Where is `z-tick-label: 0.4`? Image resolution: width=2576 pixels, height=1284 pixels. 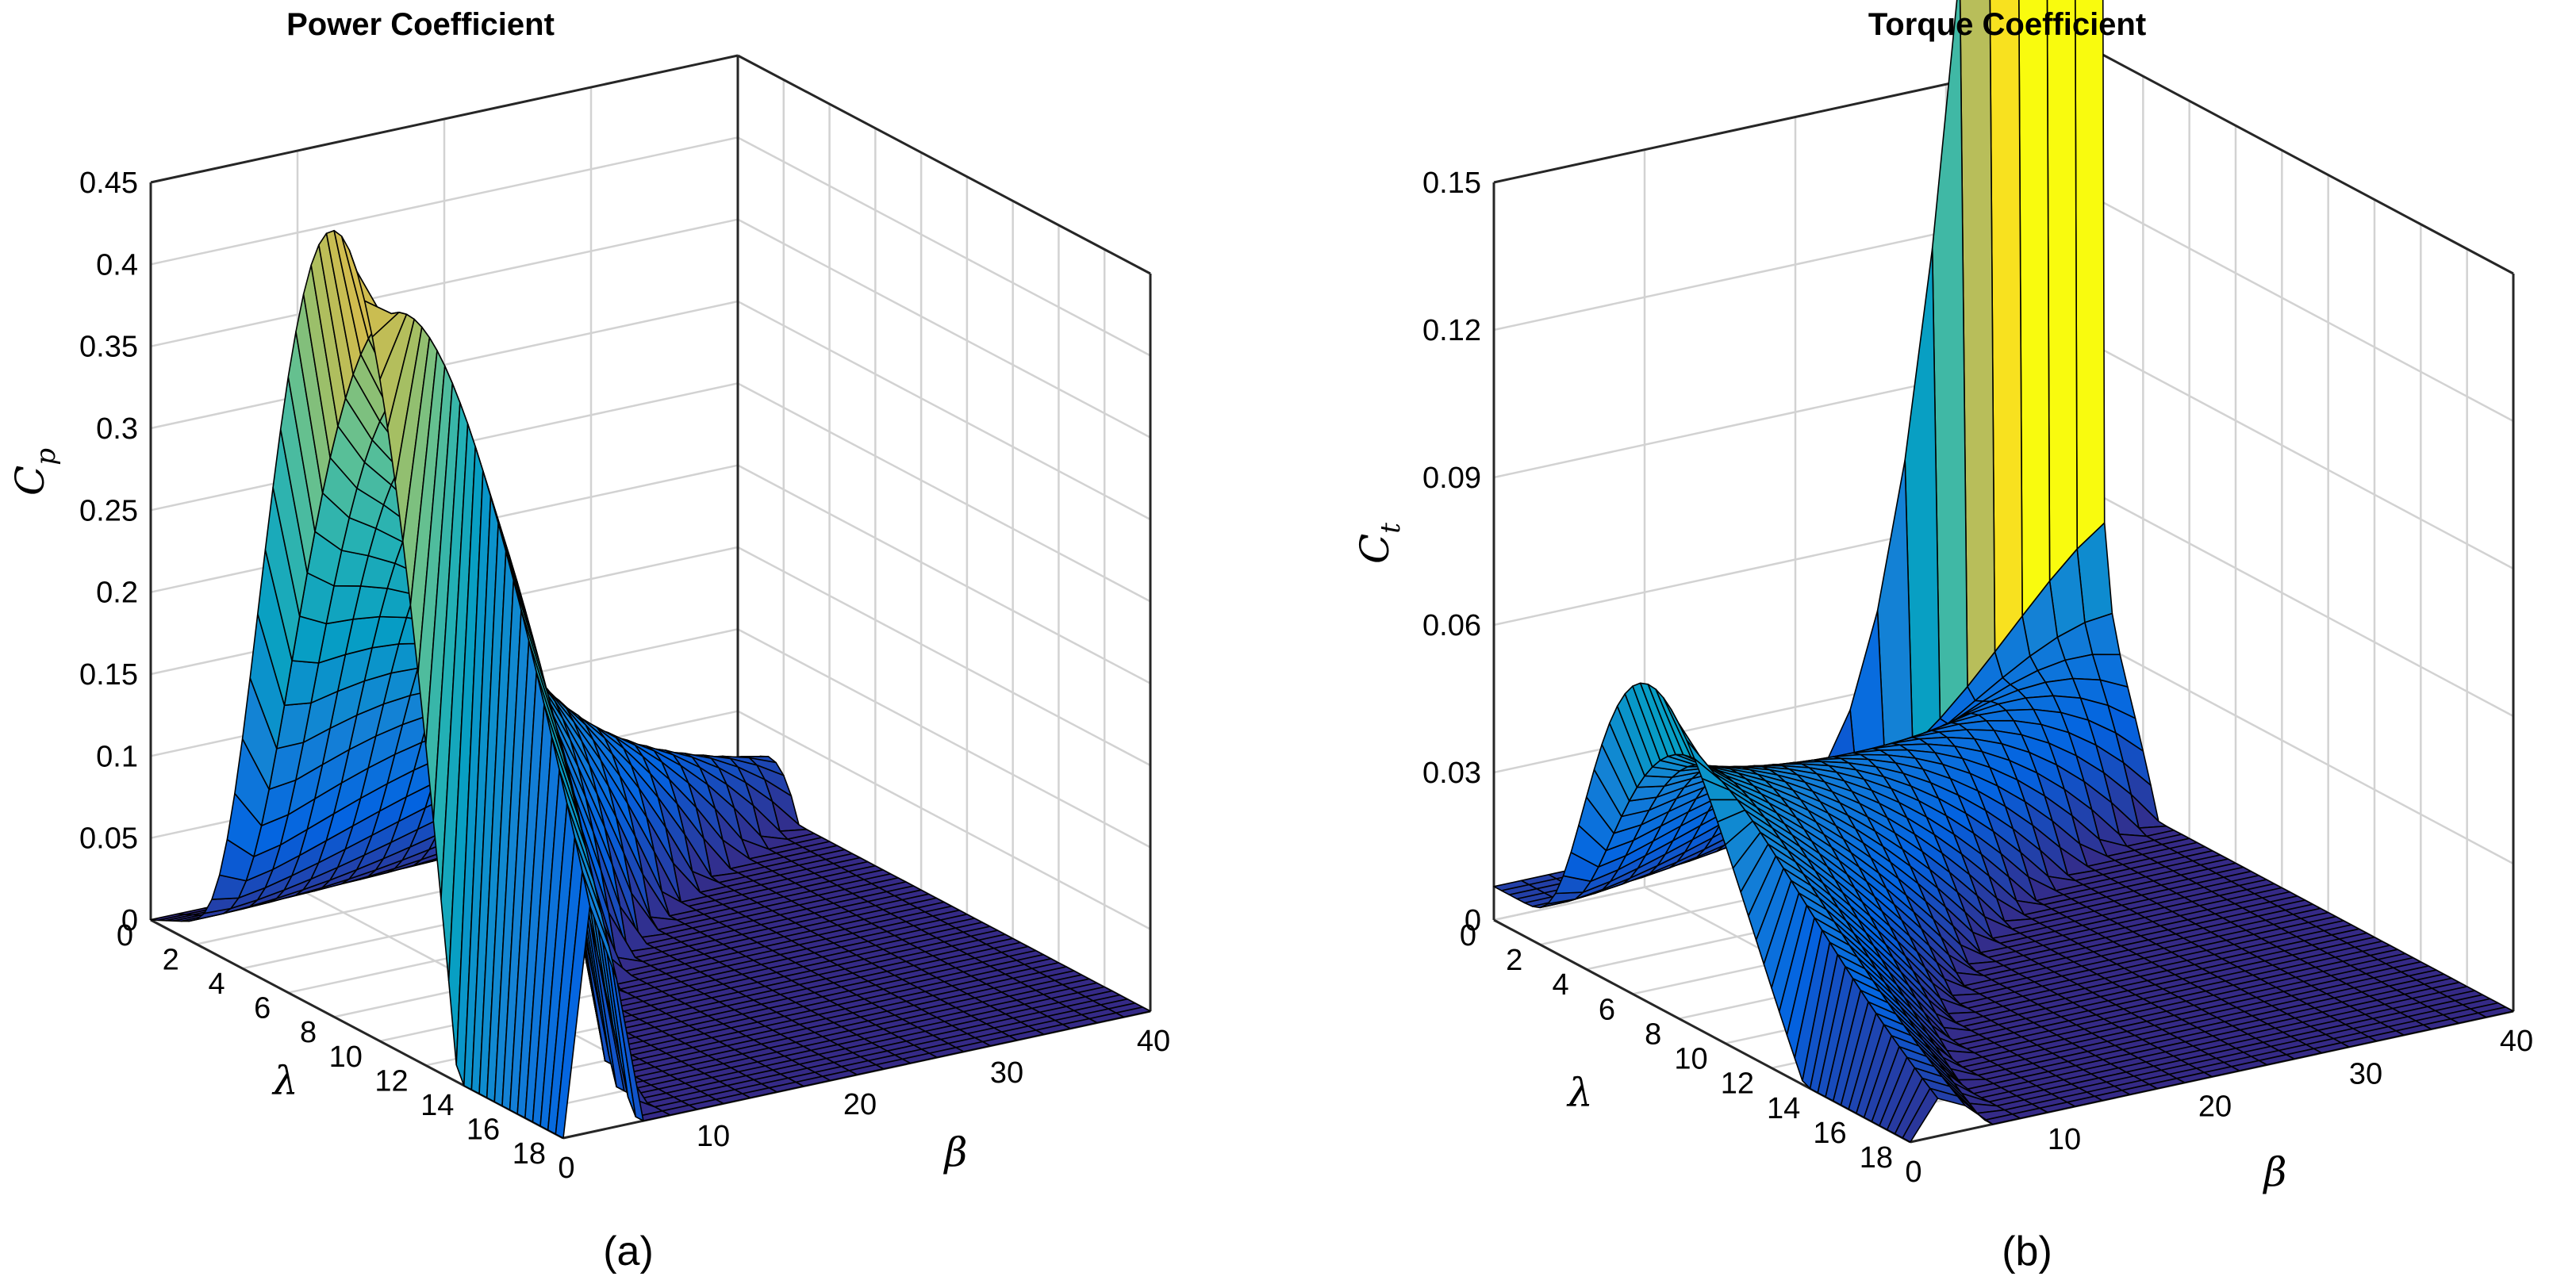
z-tick-label: 0.4 is located at coordinates (117, 265).